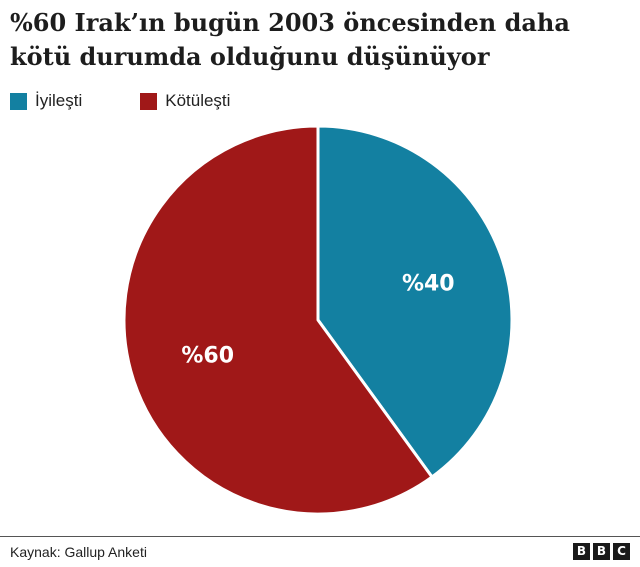  I want to click on pie-label-iyilesti: %40, so click(428, 284).